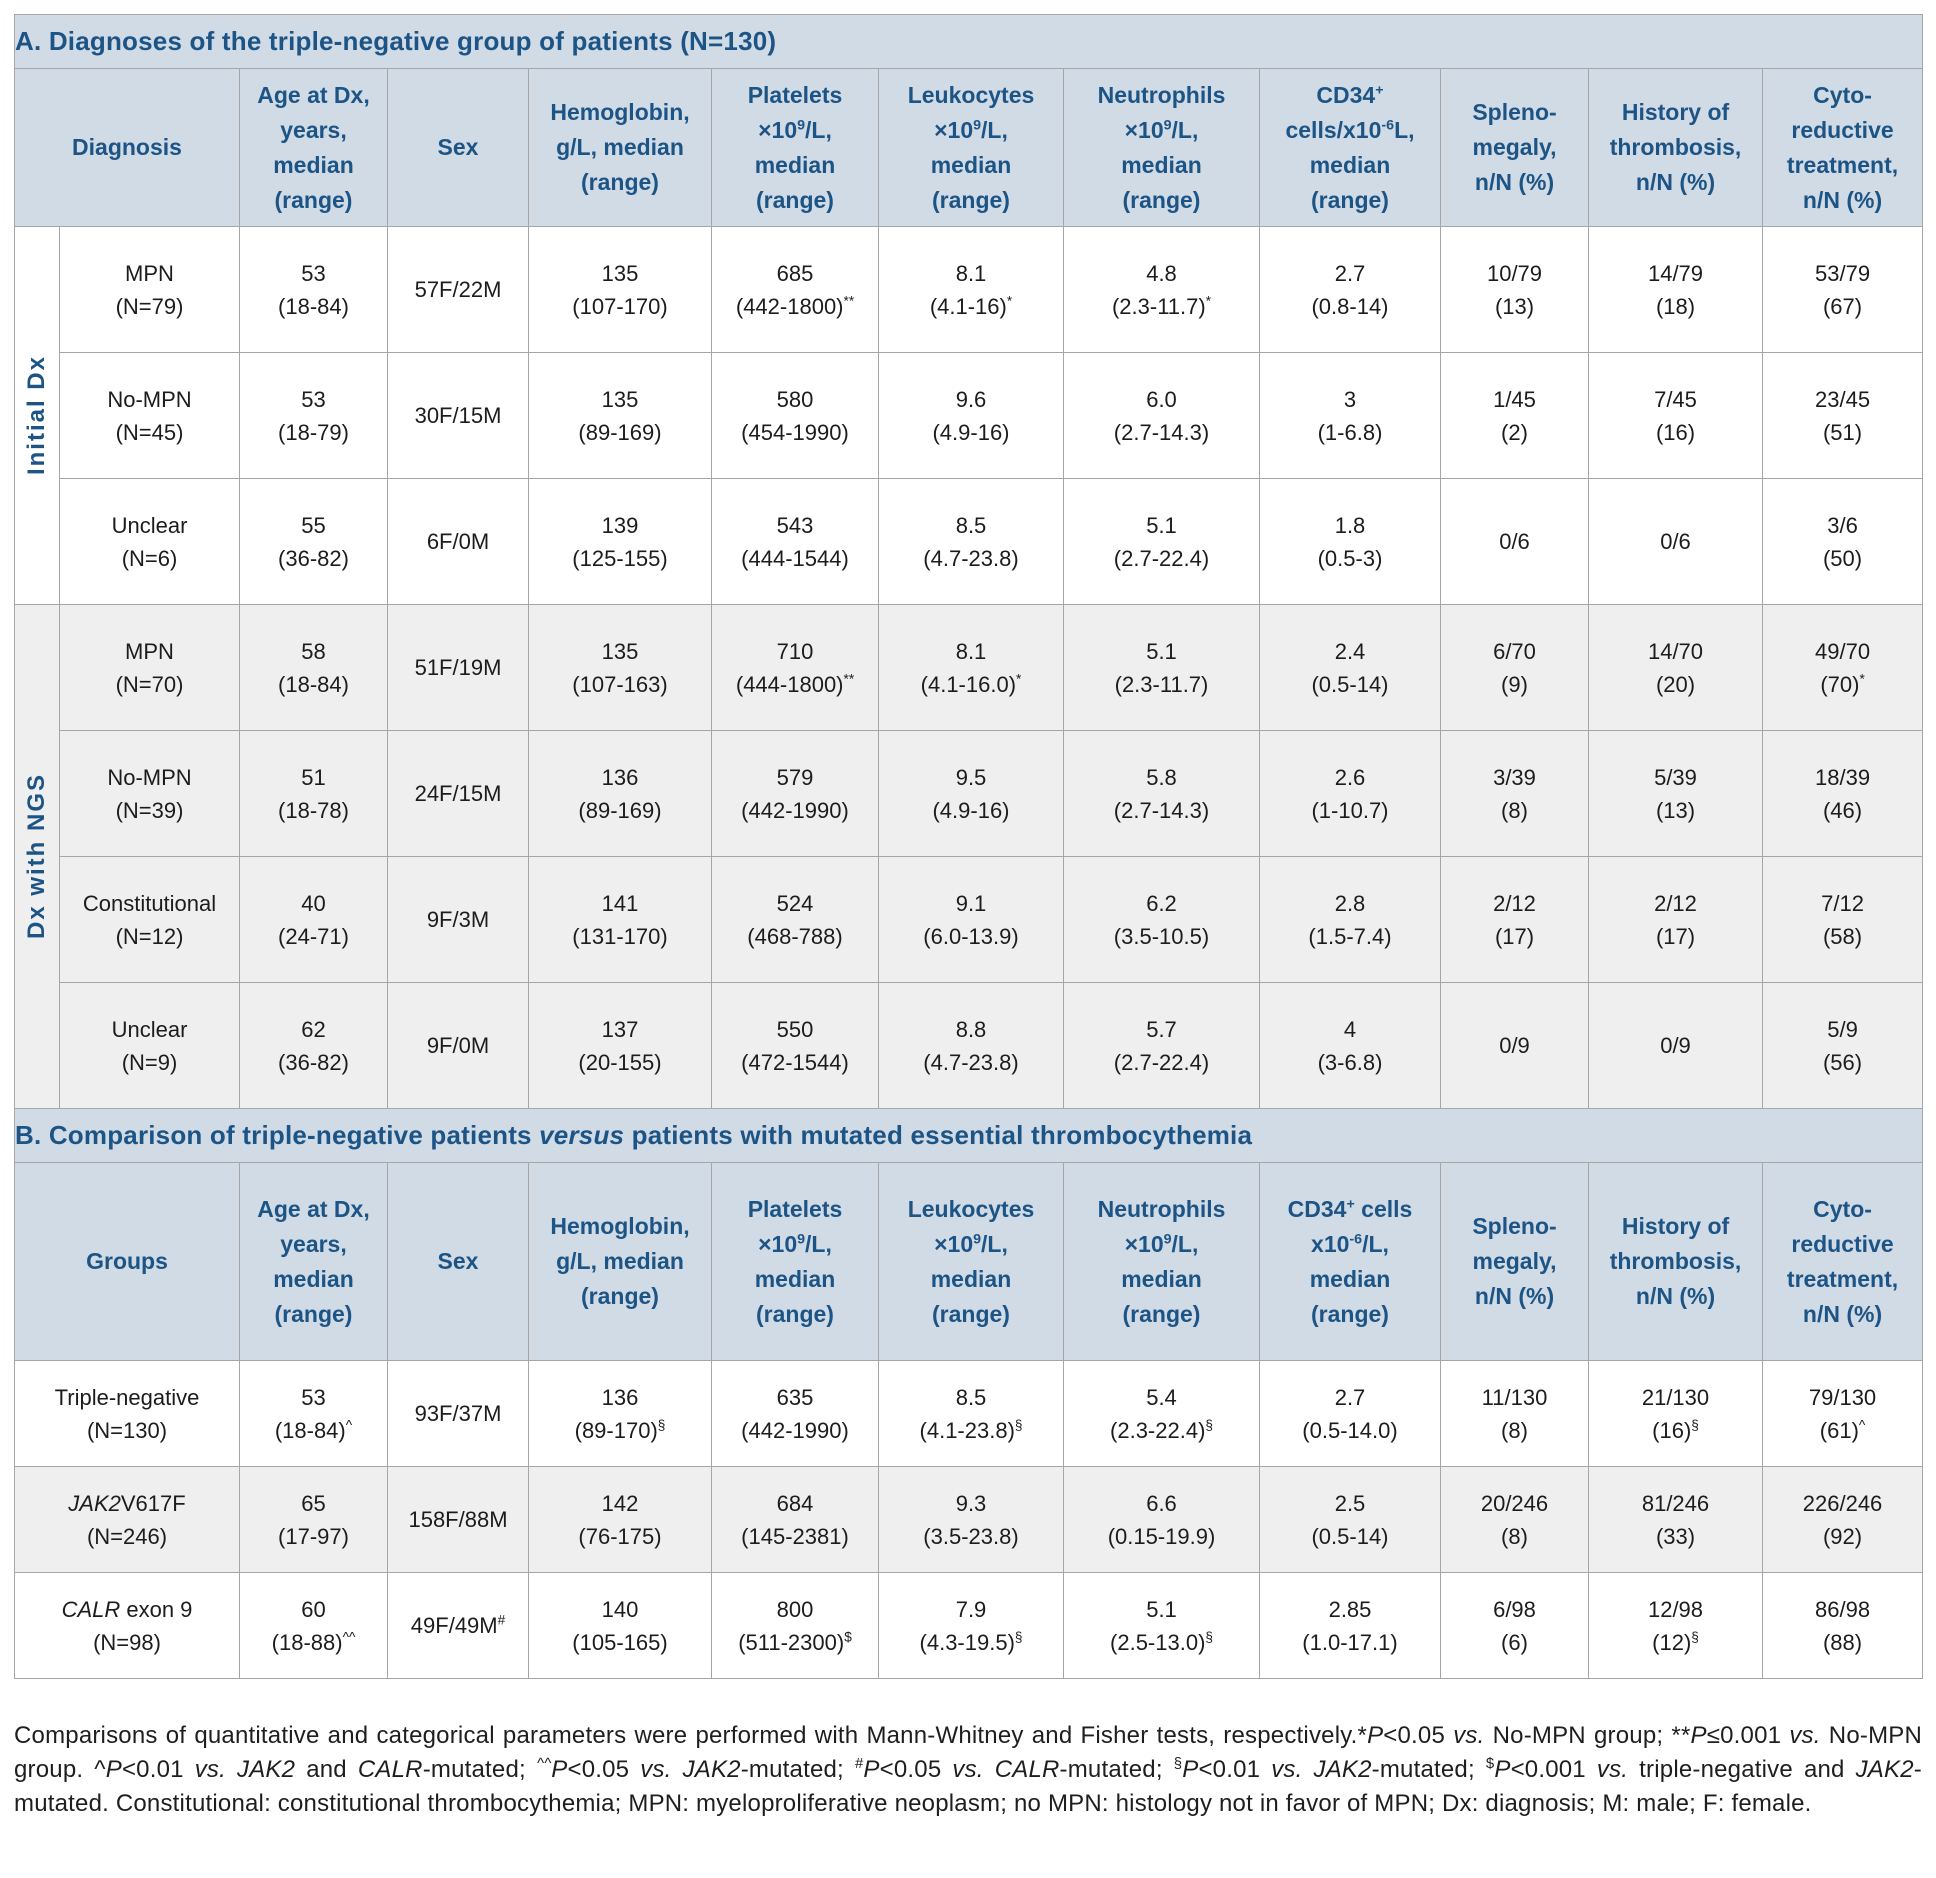 This screenshot has width=1936, height=1878. Describe the element at coordinates (1842, 1413) in the screenshot. I see `data-cell: 79/130 (61)^` at that location.